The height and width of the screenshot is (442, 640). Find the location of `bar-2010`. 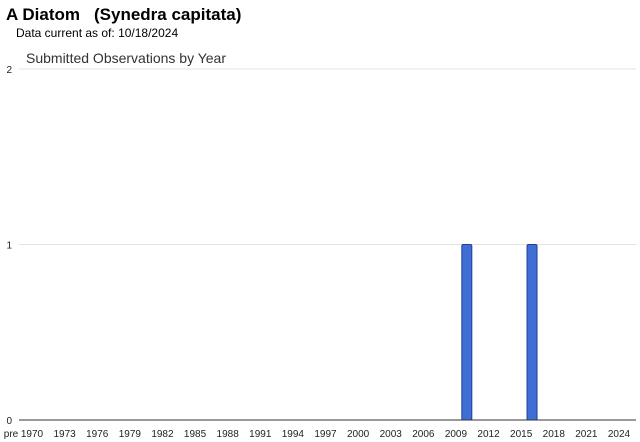

bar-2010 is located at coordinates (467, 332).